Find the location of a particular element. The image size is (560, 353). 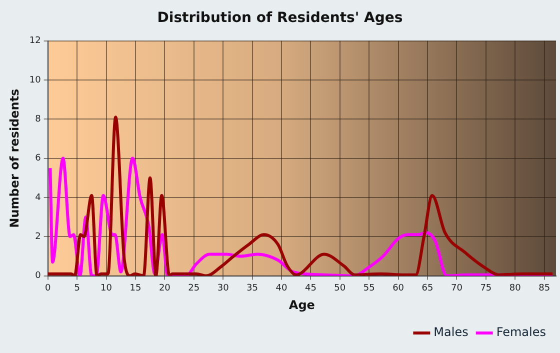

x-tick-label: 30 is located at coordinates (223, 289).